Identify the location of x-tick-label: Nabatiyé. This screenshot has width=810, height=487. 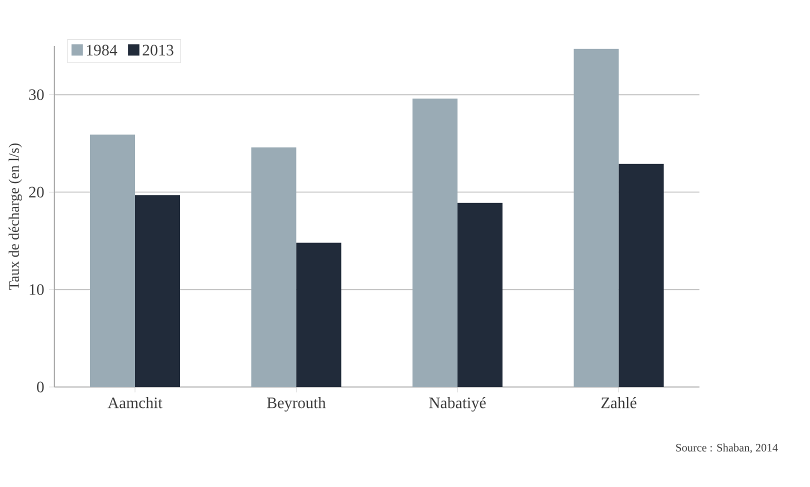
(457, 404).